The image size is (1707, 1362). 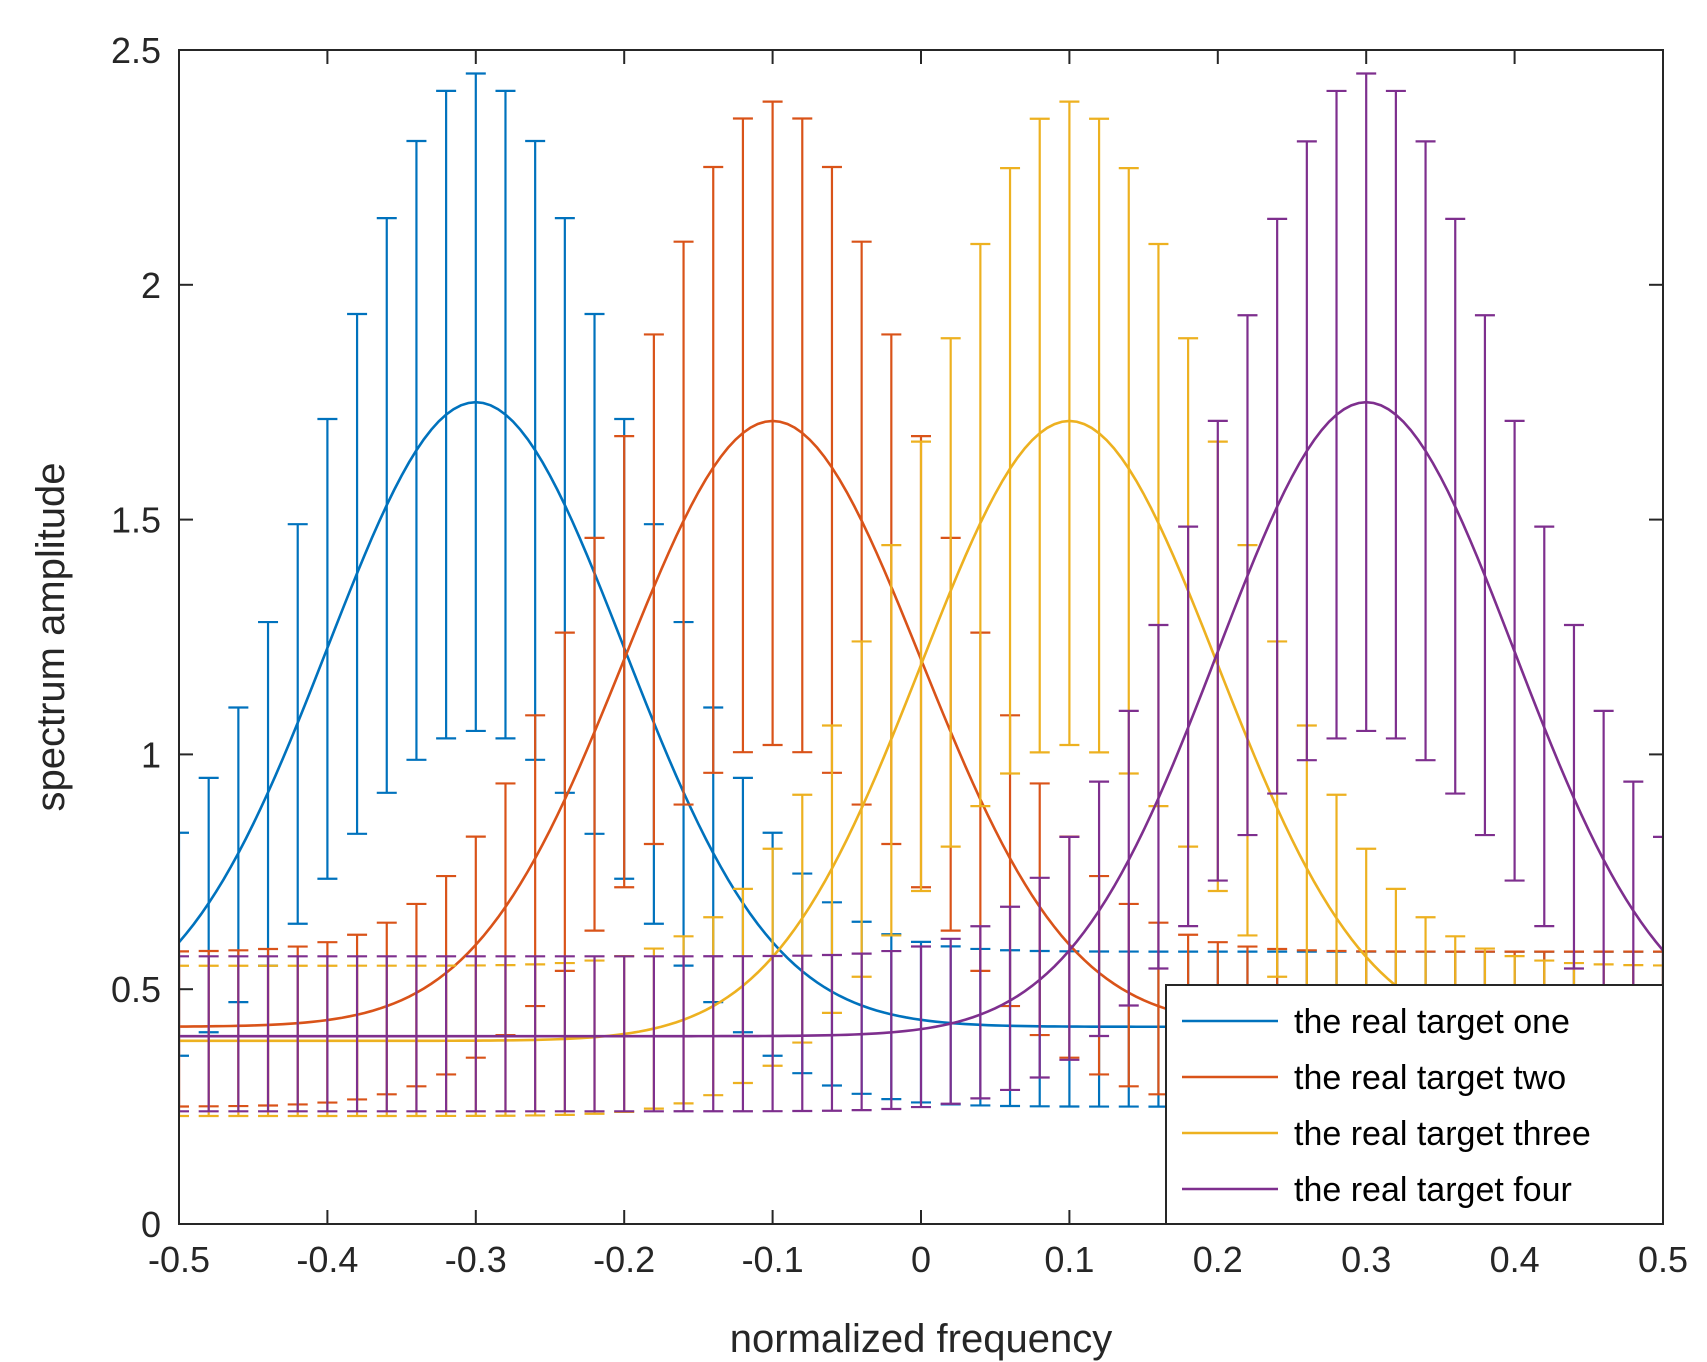 What do you see at coordinates (179, 1259) in the screenshot?
I see `x-tick-label: -0.5` at bounding box center [179, 1259].